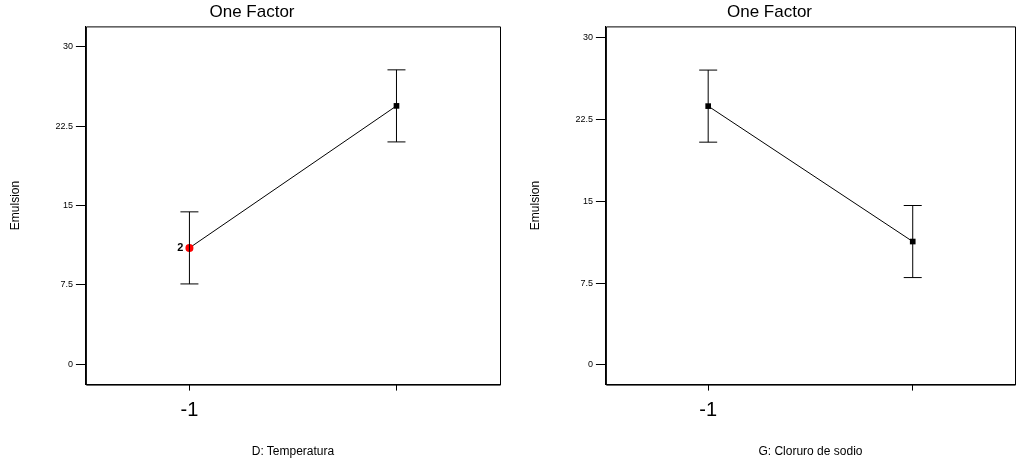 The height and width of the screenshot is (463, 1021). What do you see at coordinates (293, 451) in the screenshot?
I see `x-axis-title: D: Temperatura` at bounding box center [293, 451].